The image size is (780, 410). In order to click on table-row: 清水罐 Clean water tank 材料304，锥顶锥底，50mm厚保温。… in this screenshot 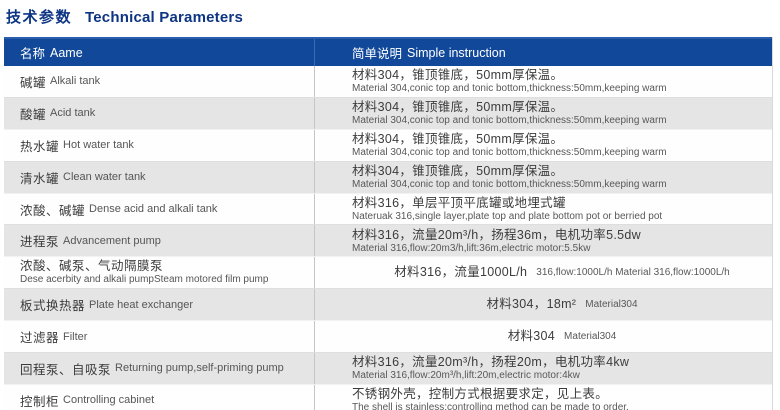, I will do `click(388, 177)`.